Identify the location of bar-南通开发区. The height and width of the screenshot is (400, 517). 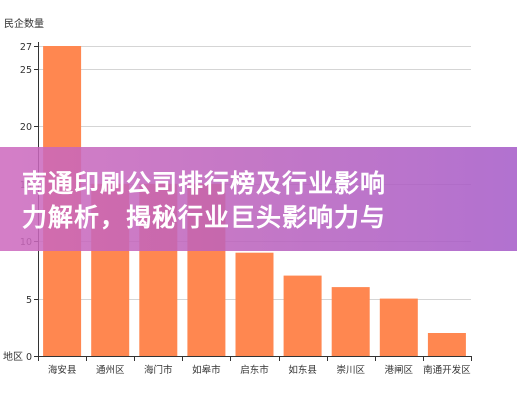
(446, 344).